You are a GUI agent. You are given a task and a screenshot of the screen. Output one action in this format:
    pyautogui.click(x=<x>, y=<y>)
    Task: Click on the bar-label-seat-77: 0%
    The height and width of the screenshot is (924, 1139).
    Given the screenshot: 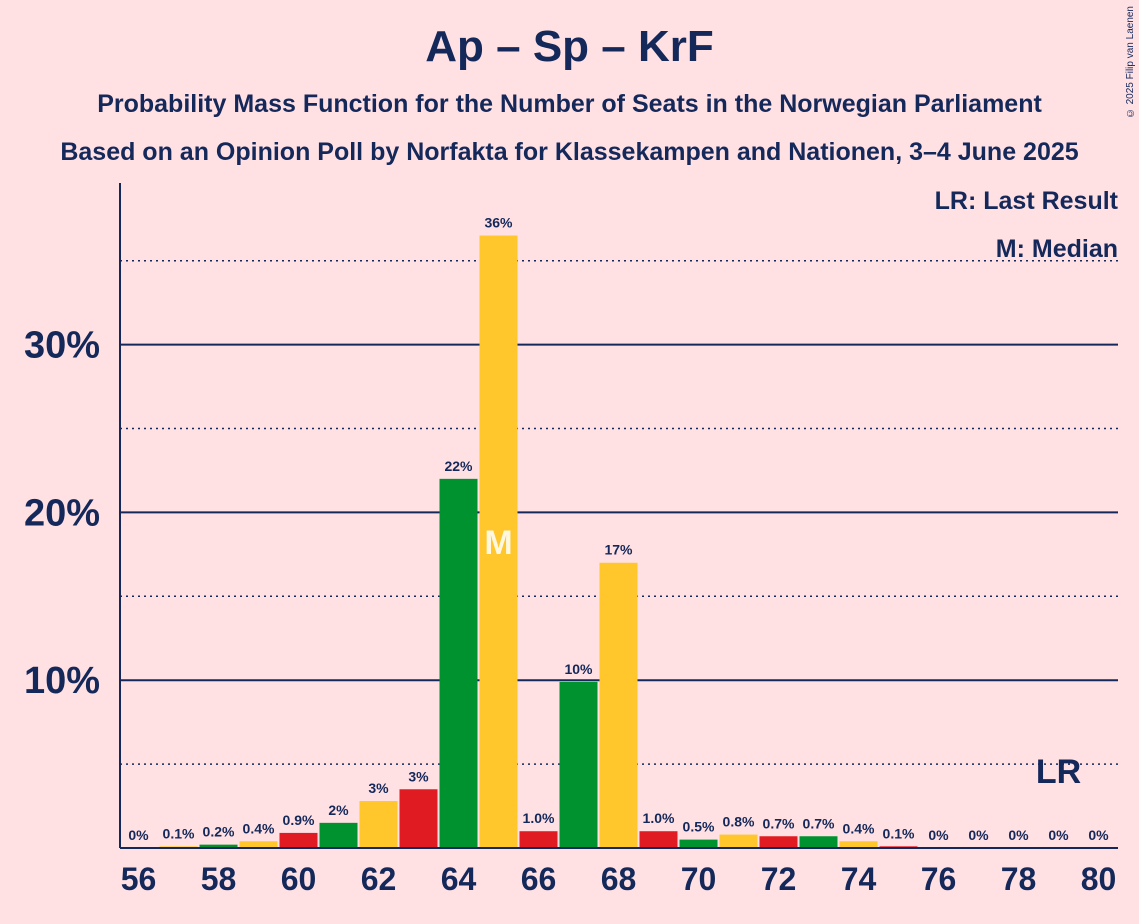 What is the action you would take?
    pyautogui.click(x=978, y=835)
    